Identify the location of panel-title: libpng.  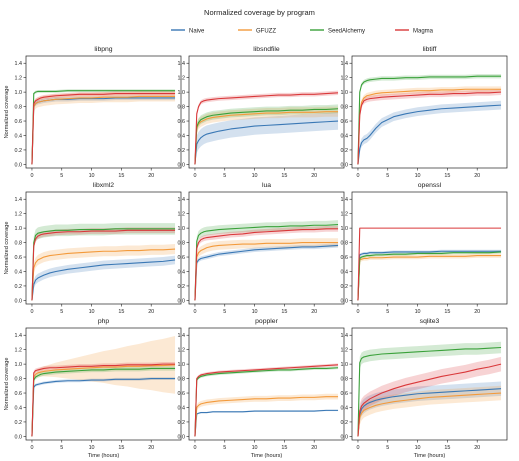
(103, 49).